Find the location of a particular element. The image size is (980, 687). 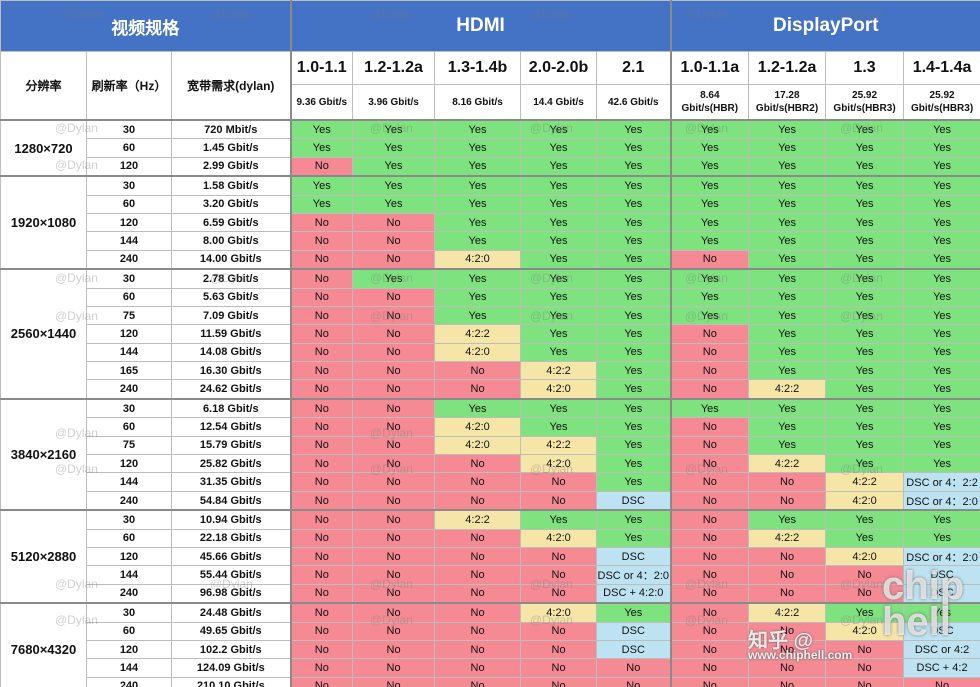

refresh-cell: 75 is located at coordinates (129, 315).